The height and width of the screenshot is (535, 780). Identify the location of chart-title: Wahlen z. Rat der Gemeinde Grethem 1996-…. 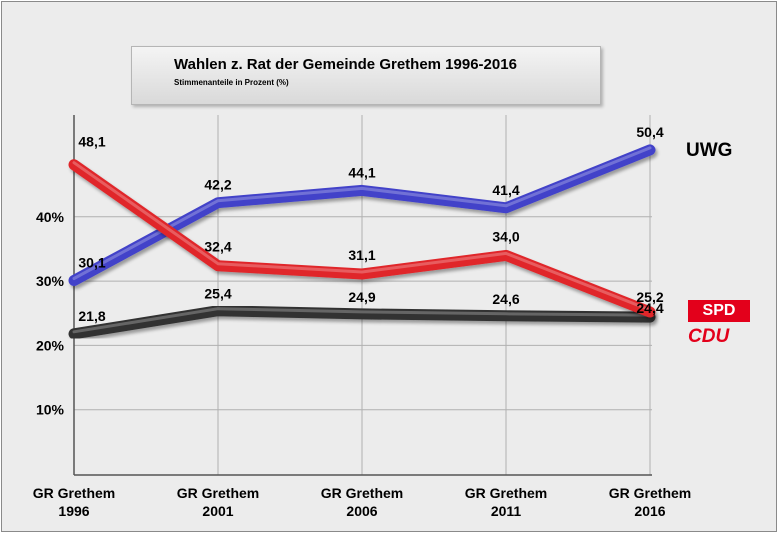
(345, 64).